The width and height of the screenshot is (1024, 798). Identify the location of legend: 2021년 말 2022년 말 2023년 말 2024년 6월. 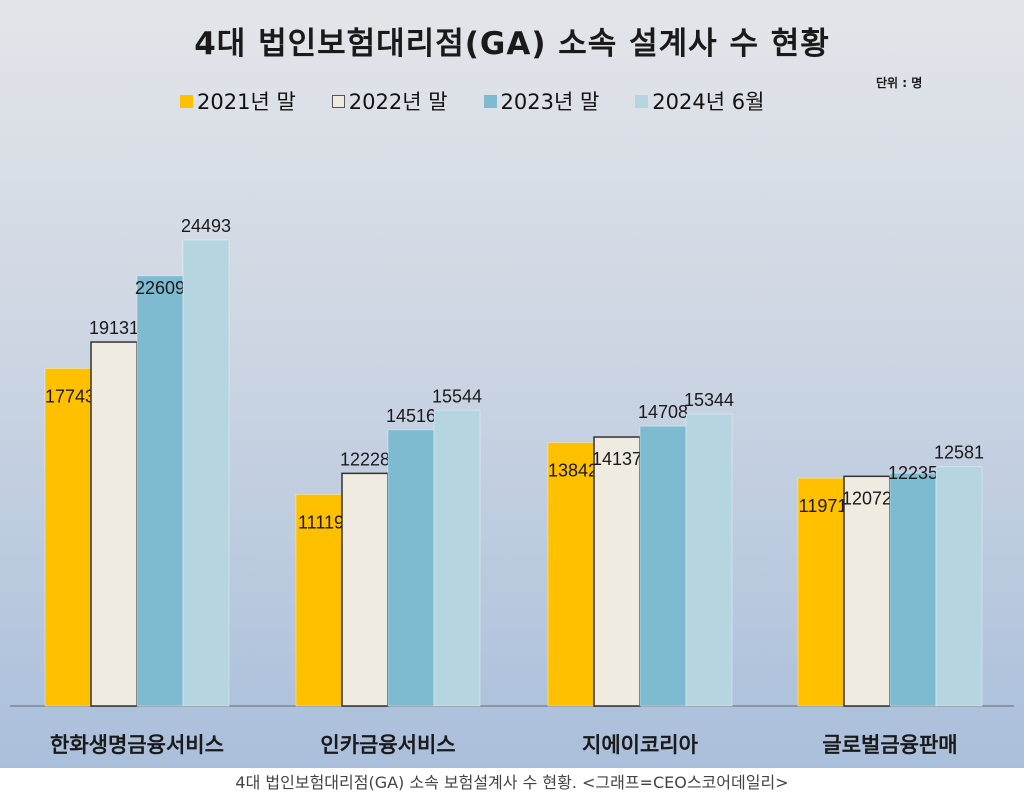
(490, 101).